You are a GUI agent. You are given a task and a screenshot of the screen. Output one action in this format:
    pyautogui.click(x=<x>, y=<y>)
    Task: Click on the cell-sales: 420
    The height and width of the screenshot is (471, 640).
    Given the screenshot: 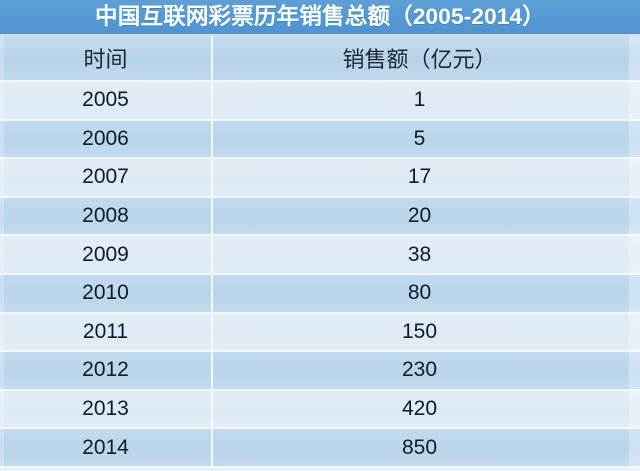 What is the action you would take?
    pyautogui.click(x=419, y=409)
    